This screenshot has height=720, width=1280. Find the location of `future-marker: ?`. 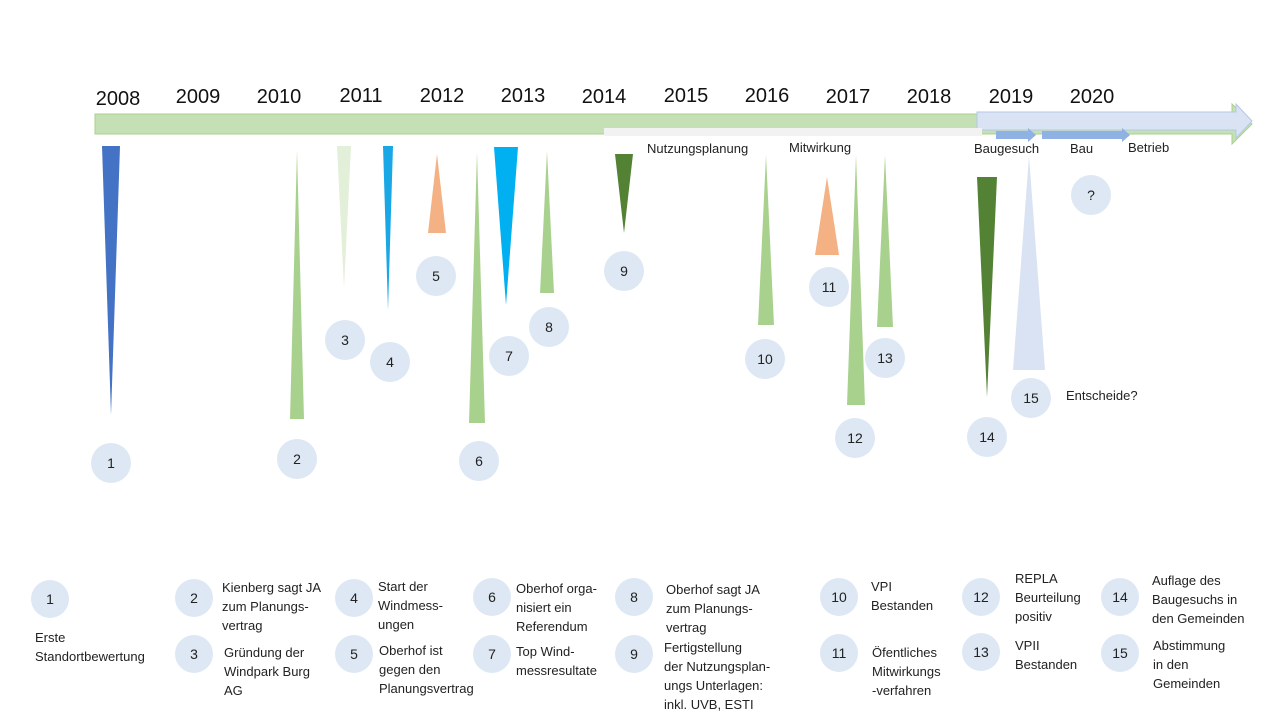

future-marker: ? is located at coordinates (1091, 195).